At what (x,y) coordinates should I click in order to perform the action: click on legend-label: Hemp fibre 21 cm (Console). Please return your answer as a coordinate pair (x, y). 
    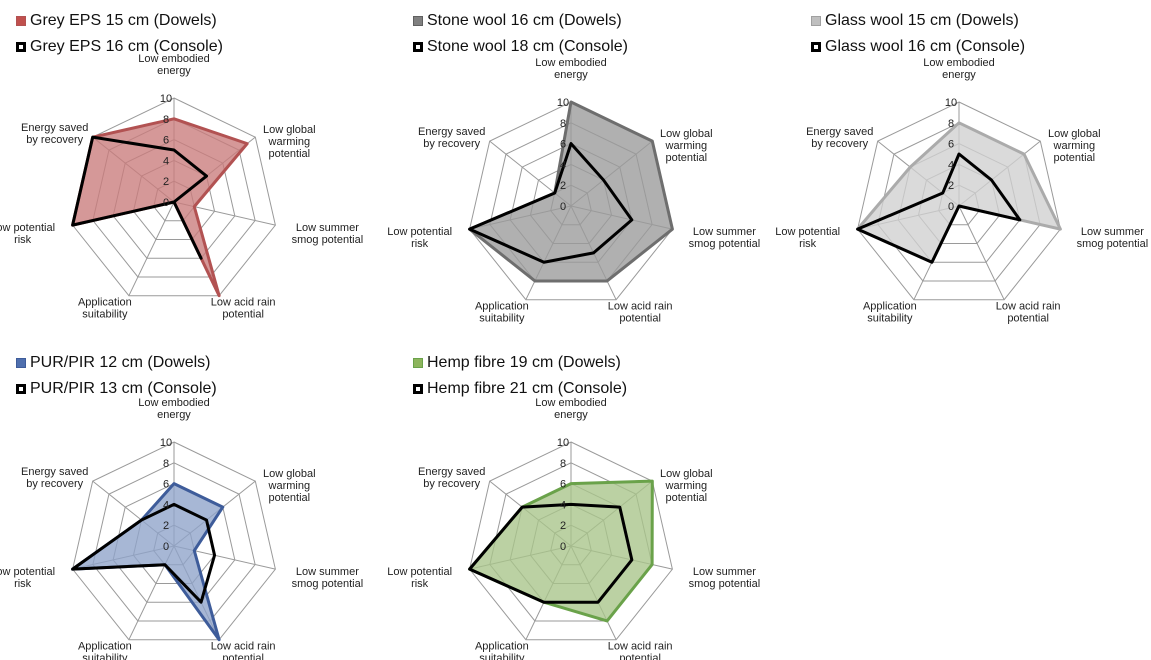
    Looking at the image, I should click on (527, 388).